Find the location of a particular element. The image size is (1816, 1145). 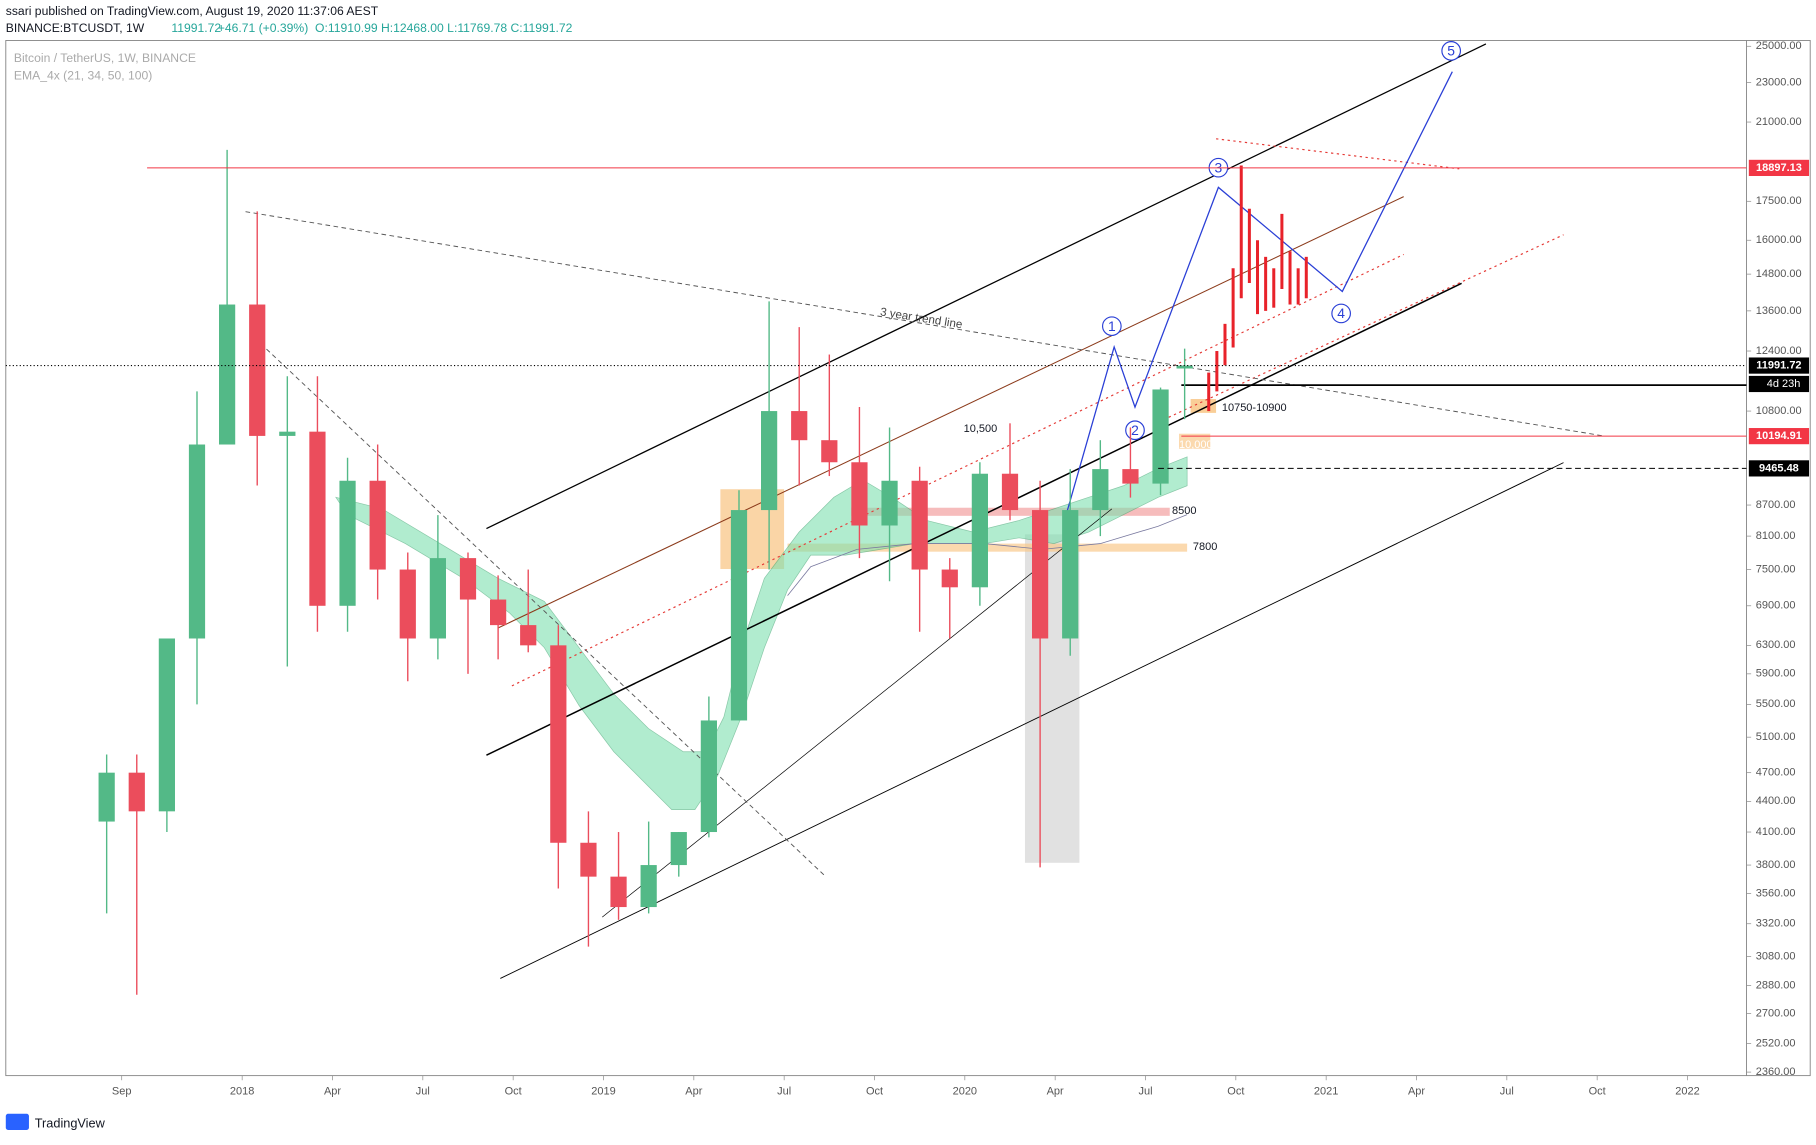

y-tick-label: 2360.00 is located at coordinates (1776, 1072).